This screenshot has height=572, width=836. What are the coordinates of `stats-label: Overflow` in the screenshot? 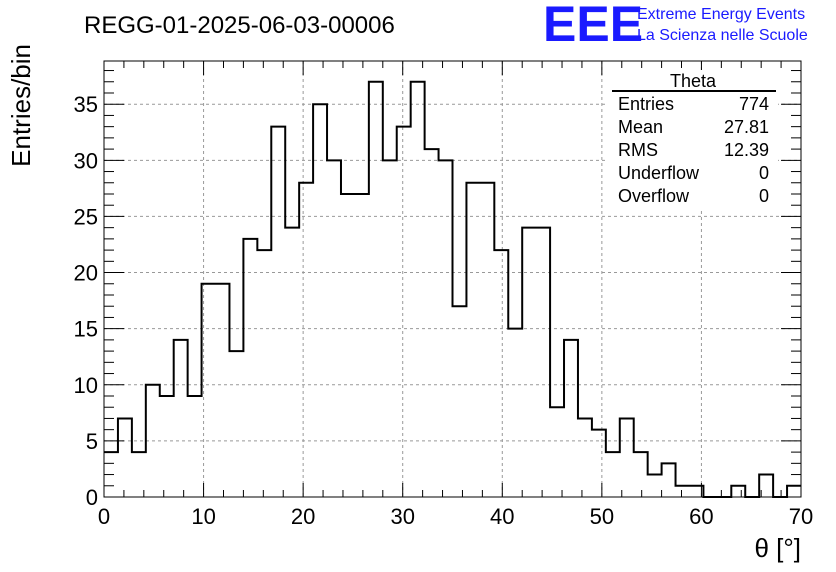 It's located at (654, 196).